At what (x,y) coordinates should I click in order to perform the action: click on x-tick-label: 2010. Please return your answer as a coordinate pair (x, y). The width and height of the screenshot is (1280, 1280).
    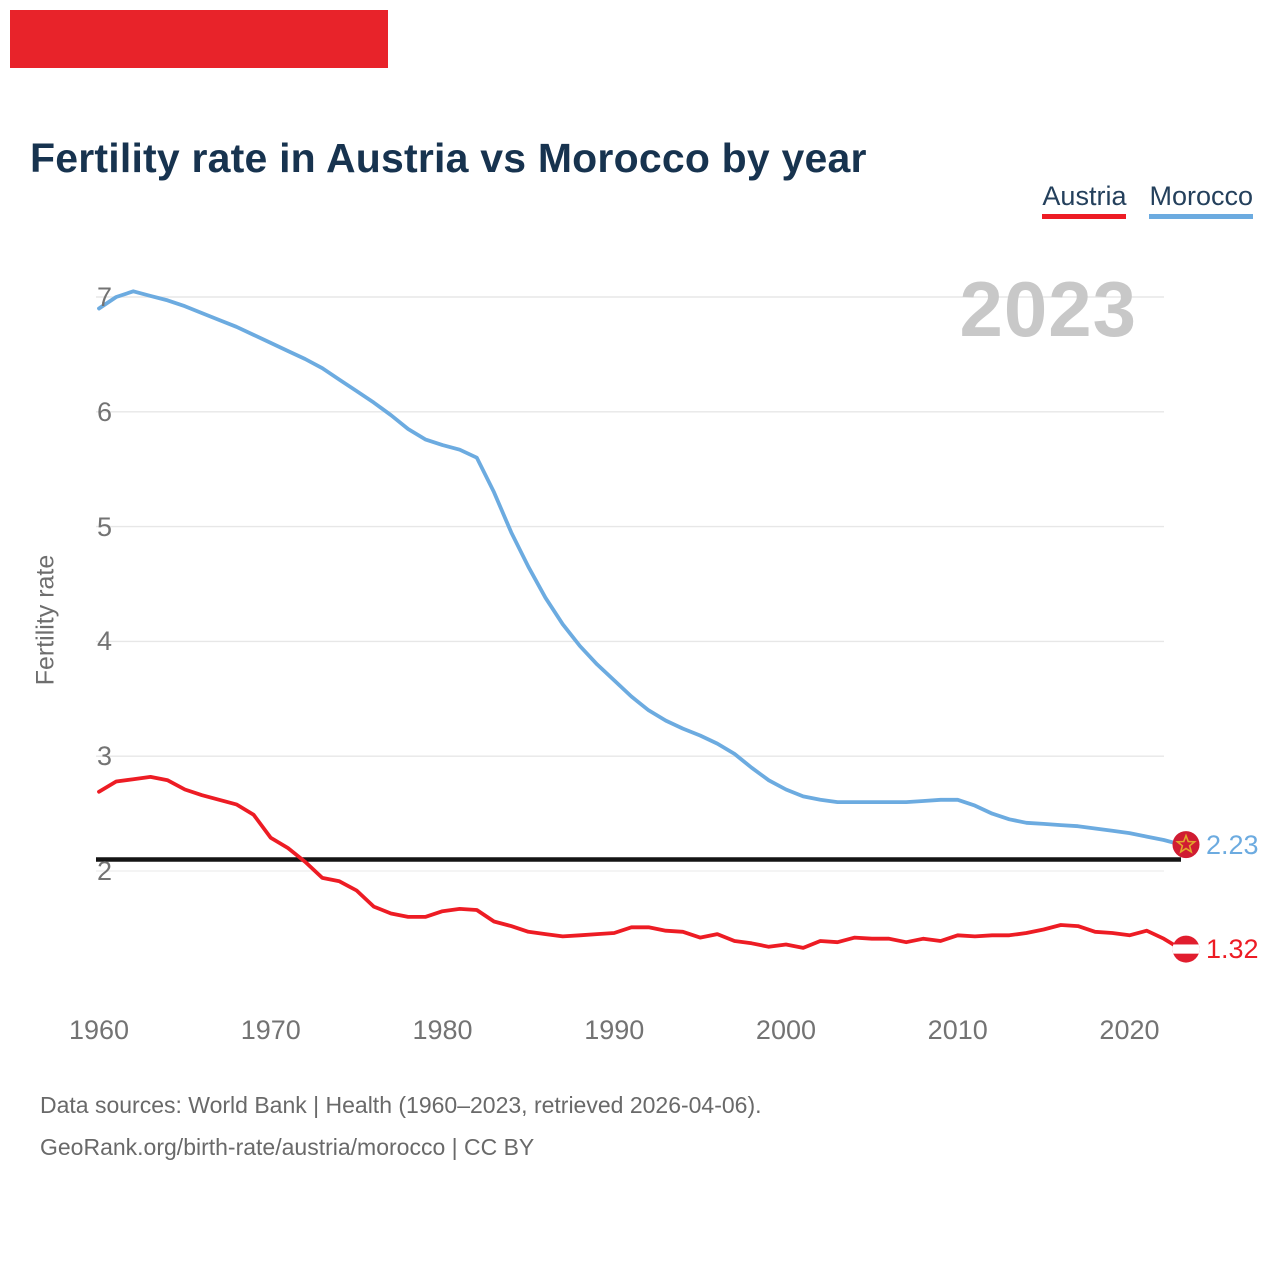
    Looking at the image, I should click on (957, 1030).